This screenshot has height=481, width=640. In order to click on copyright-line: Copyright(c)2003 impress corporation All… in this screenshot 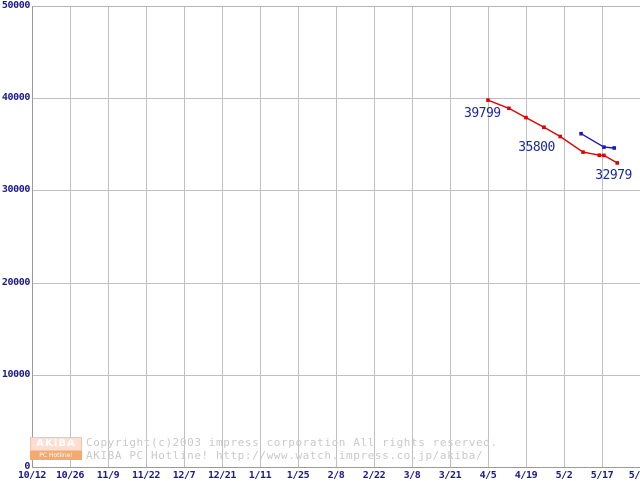, I will do `click(292, 442)`.